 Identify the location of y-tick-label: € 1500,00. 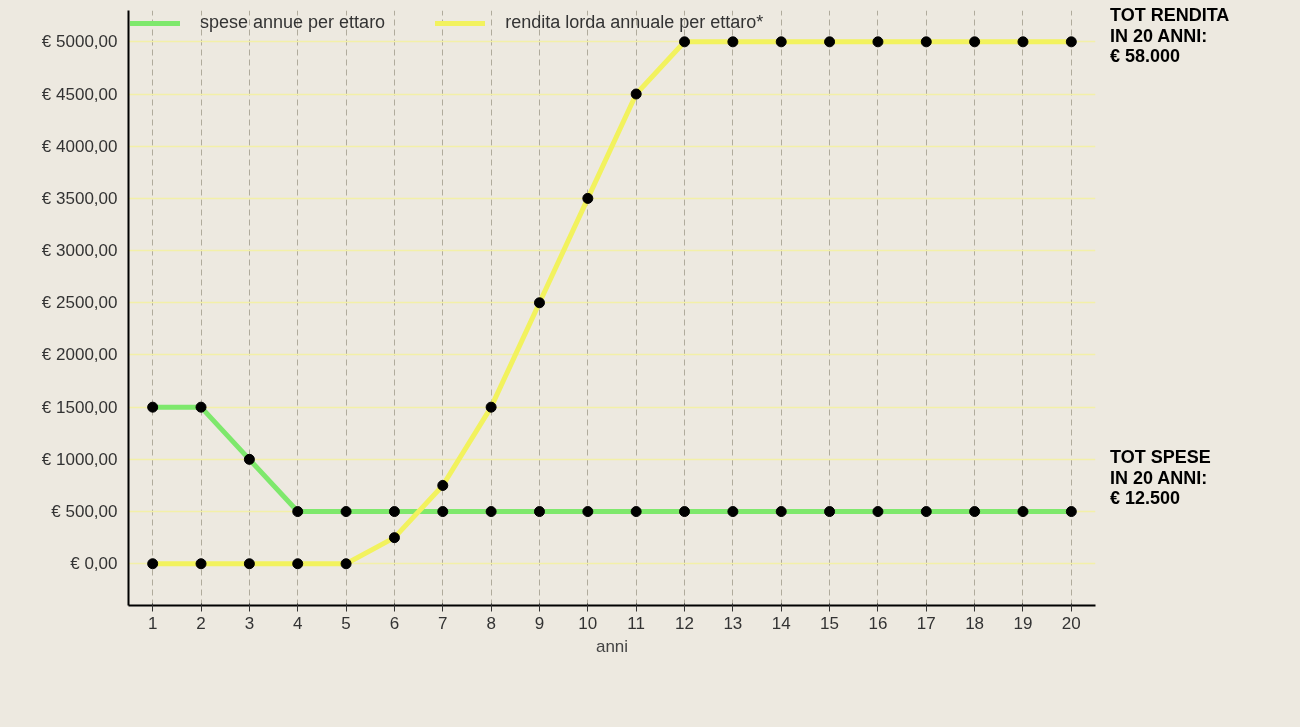
(79, 407).